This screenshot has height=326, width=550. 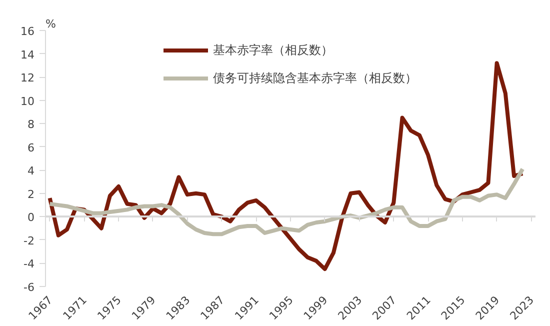 What do you see at coordinates (29, 287) in the screenshot?
I see `y-tick-label: -6` at bounding box center [29, 287].